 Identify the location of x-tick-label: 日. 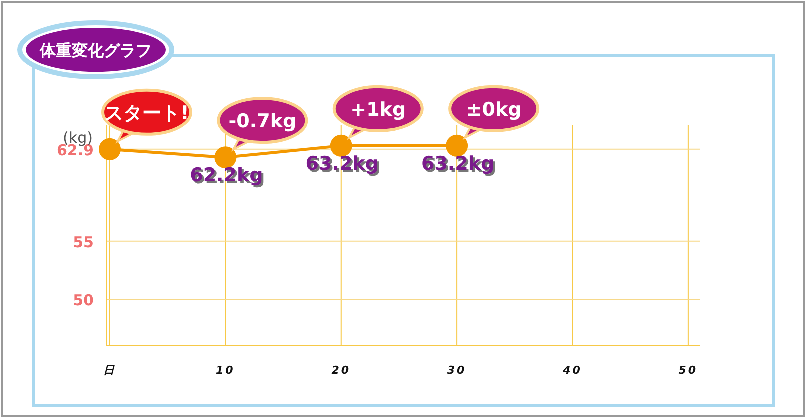
(110, 370).